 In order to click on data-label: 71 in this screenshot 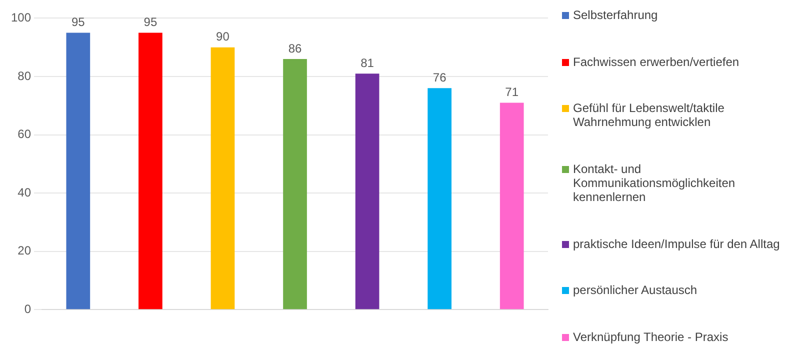, I will do `click(512, 92)`.